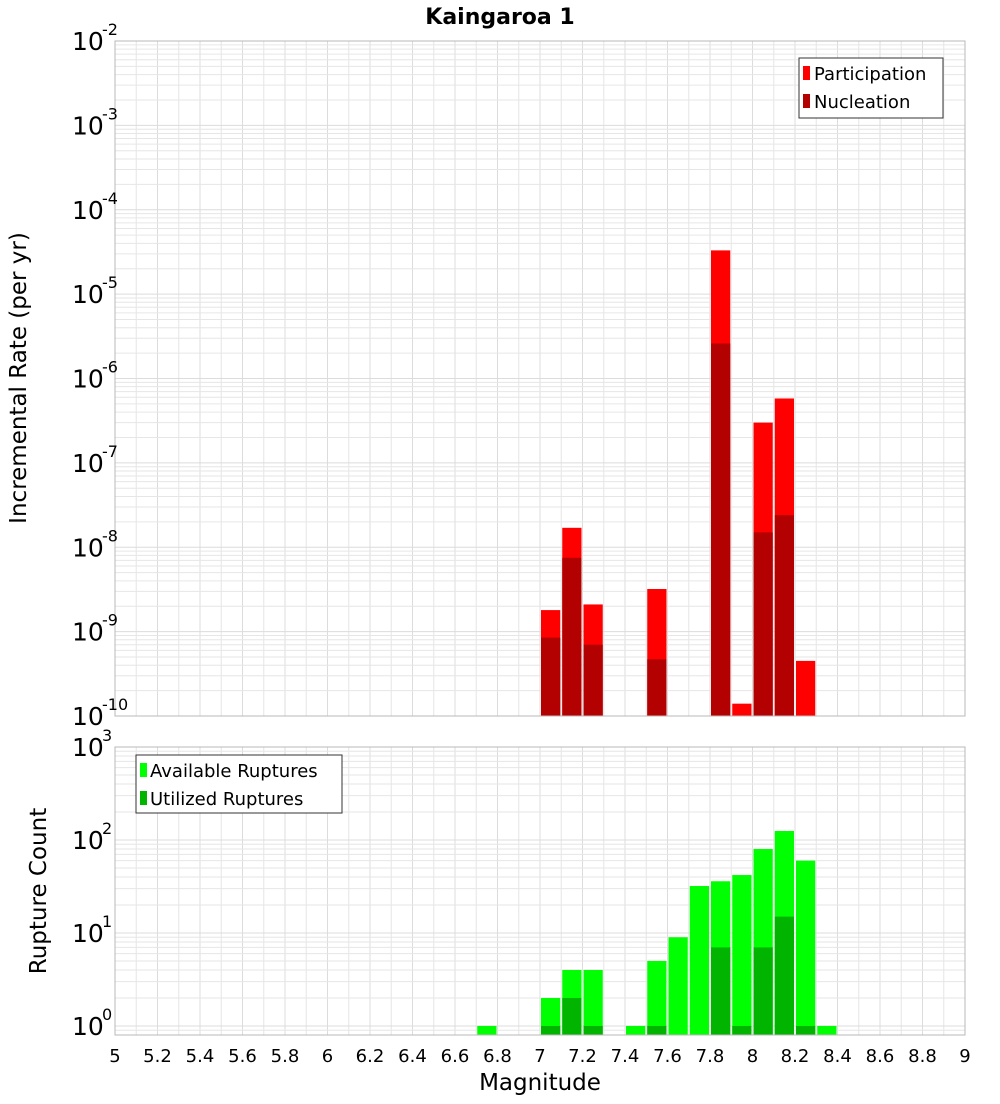  I want to click on y-tick-label: 10¹, so click(92, 930).